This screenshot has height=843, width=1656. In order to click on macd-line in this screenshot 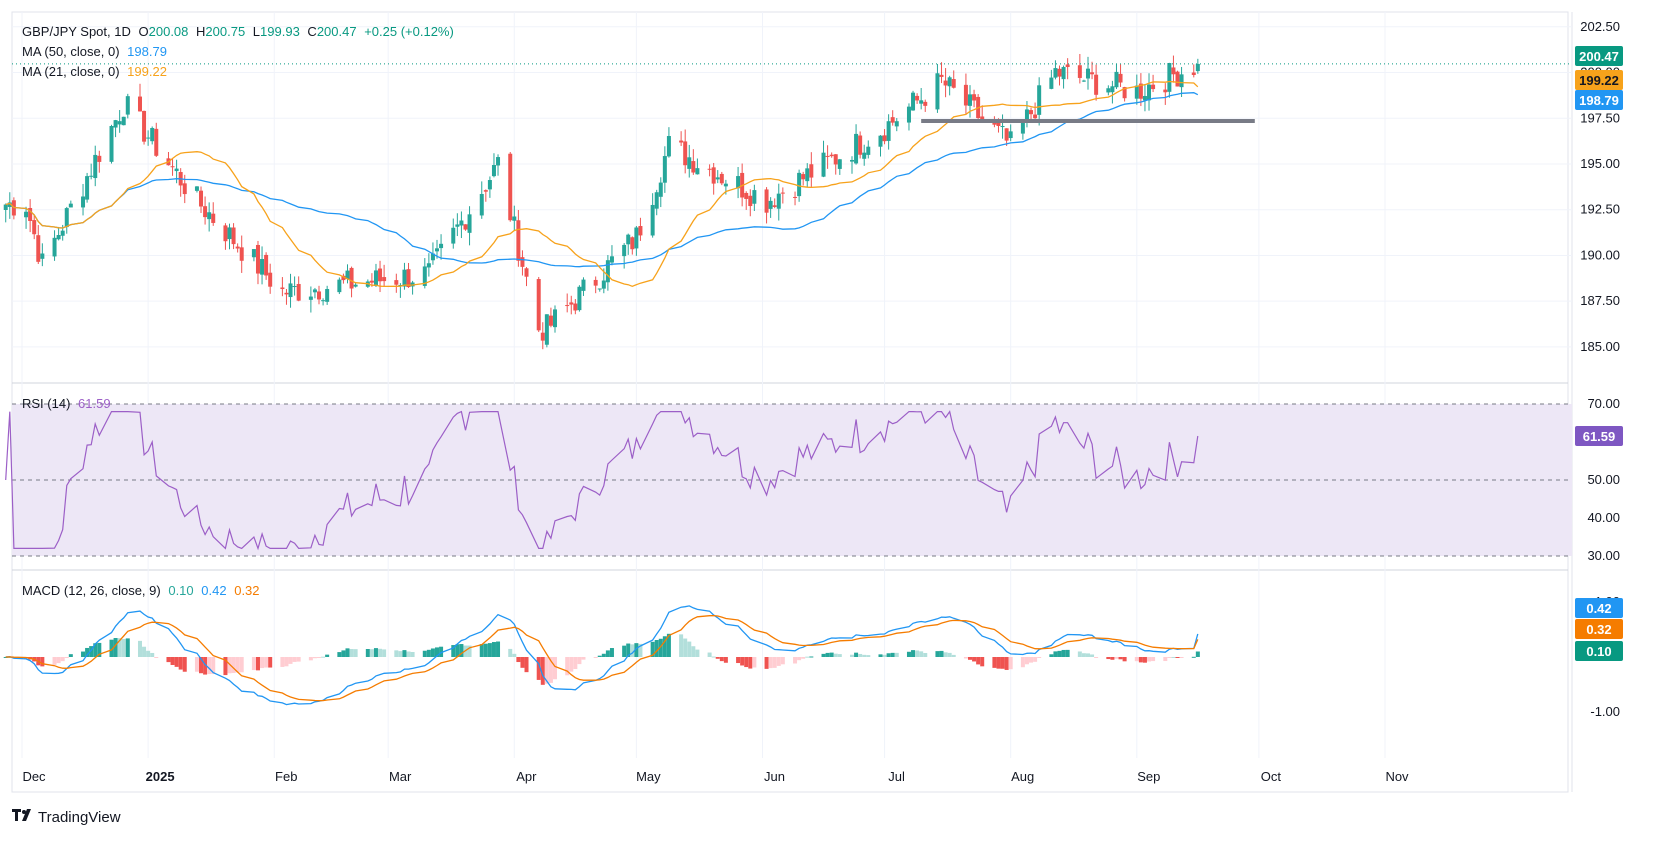, I will do `click(602, 655)`.